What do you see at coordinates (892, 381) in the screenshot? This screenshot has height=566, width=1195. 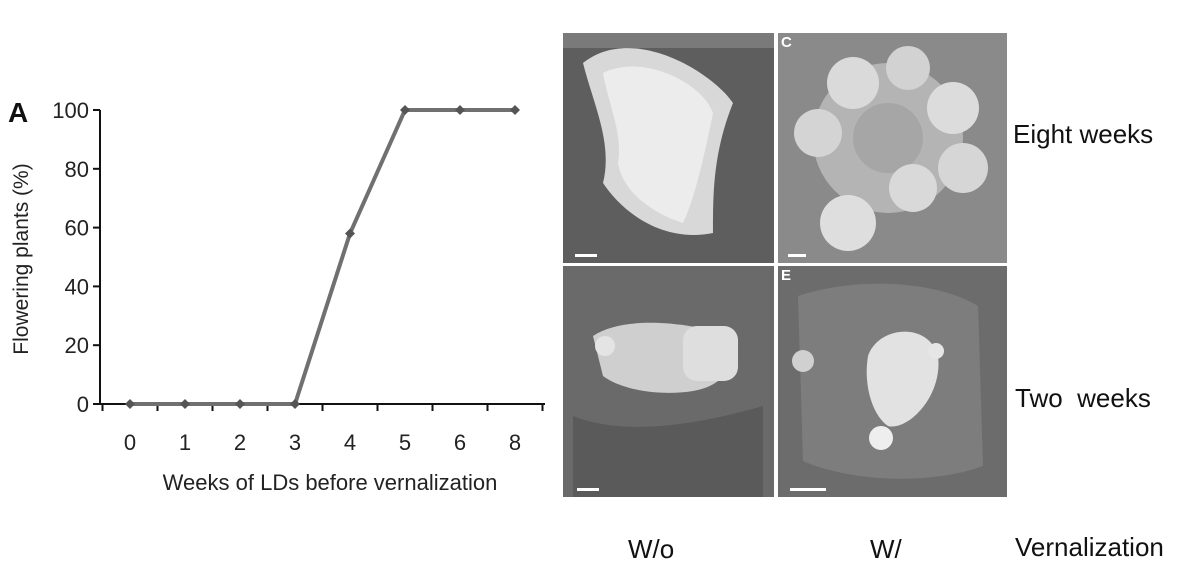 I see `micrograph-two-weeks-with: E` at bounding box center [892, 381].